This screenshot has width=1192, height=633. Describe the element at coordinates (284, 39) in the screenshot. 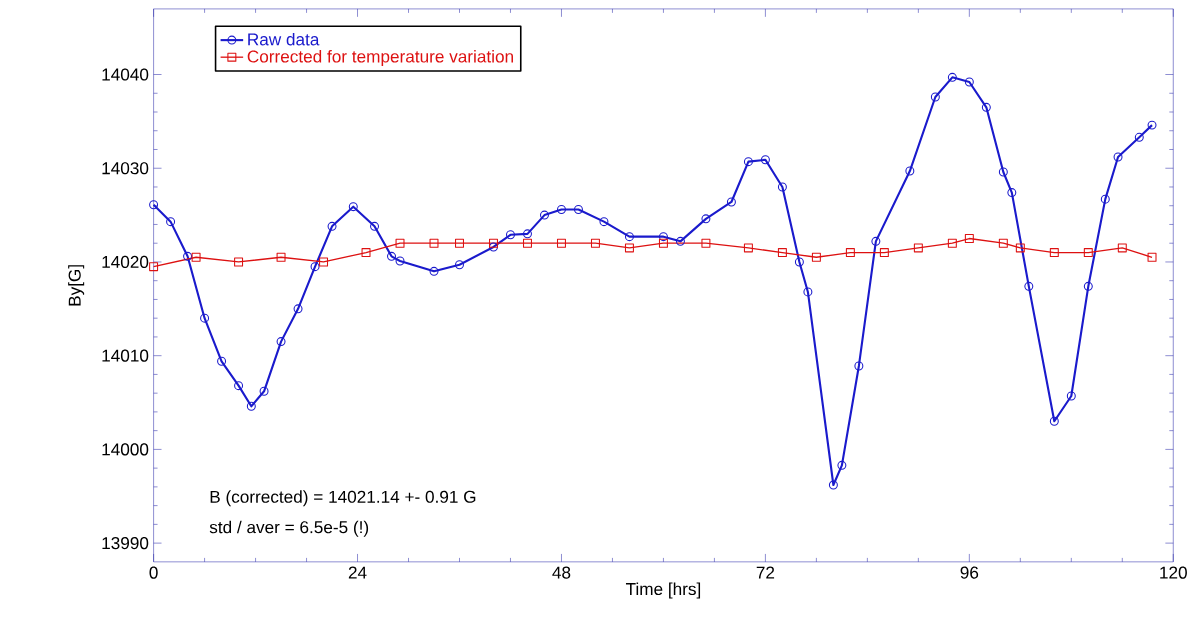

I see `legend-label: Raw data` at that location.